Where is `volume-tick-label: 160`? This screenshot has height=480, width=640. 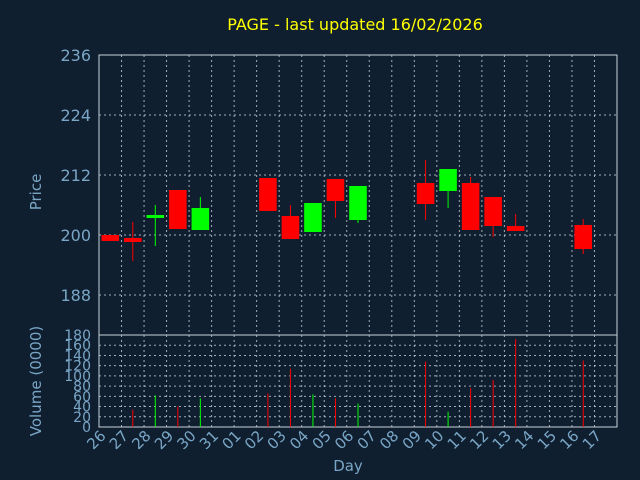
volume-tick-label: 160 is located at coordinates (77, 346).